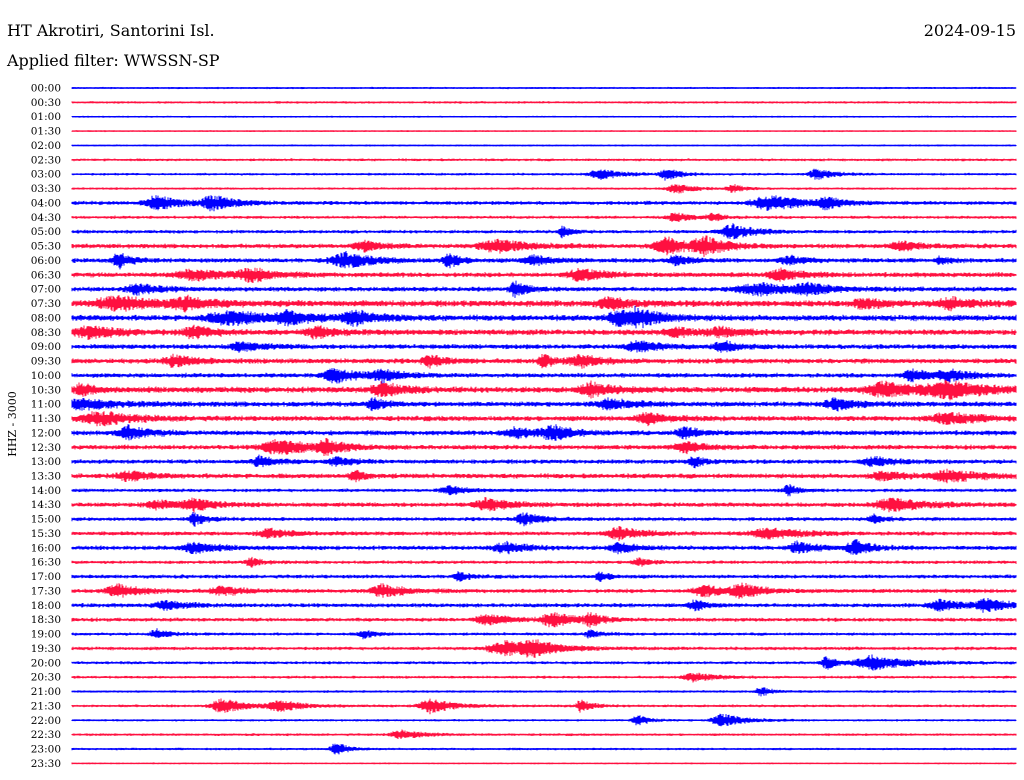  What do you see at coordinates (46, 347) in the screenshot?
I see `time-label: 09:00` at bounding box center [46, 347].